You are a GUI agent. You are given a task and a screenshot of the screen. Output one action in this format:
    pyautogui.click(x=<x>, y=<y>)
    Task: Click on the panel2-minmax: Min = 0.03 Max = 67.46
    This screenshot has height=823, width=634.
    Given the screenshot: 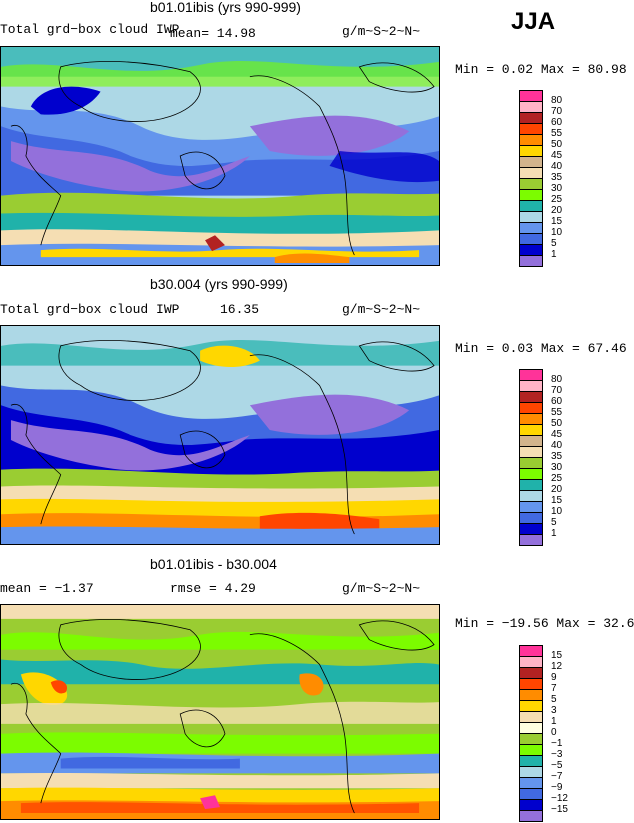 What is the action you would take?
    pyautogui.click(x=541, y=348)
    